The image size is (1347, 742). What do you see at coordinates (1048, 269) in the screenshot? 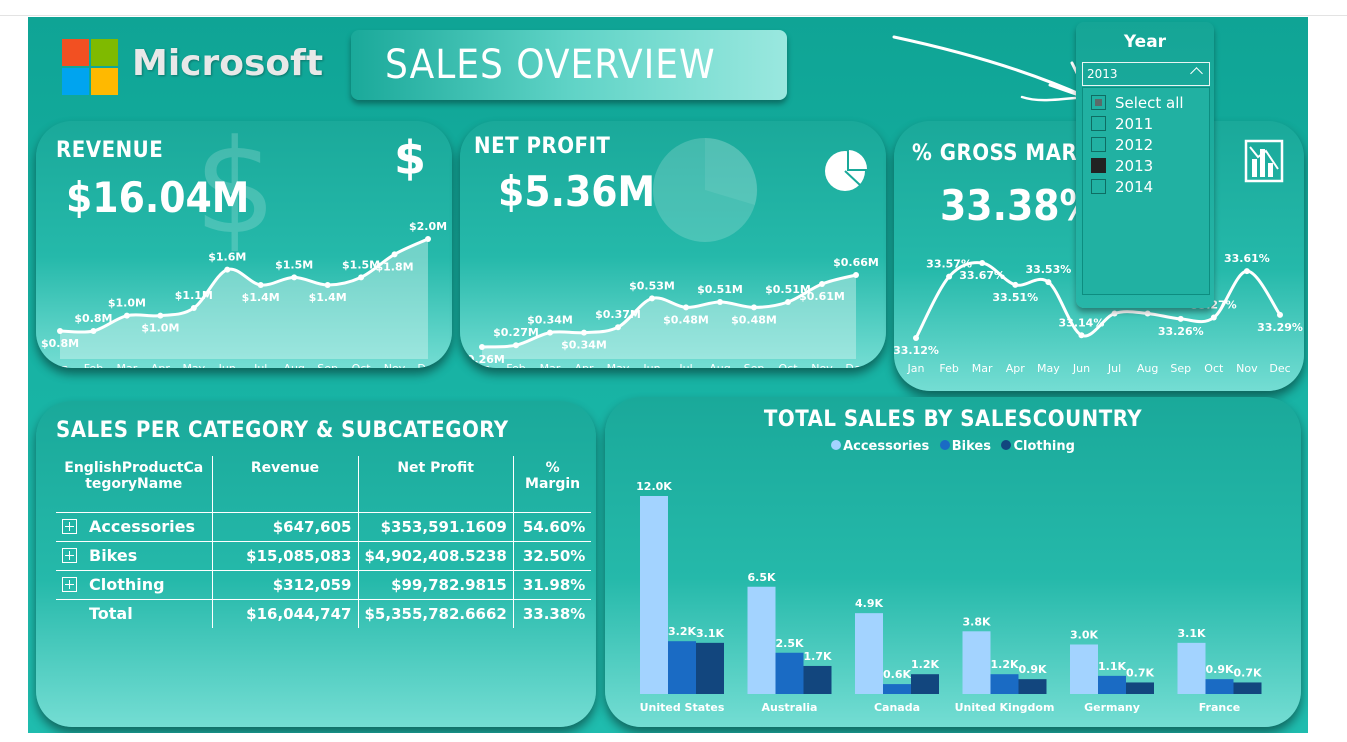
I see `data-label: 33.53%` at bounding box center [1048, 269].